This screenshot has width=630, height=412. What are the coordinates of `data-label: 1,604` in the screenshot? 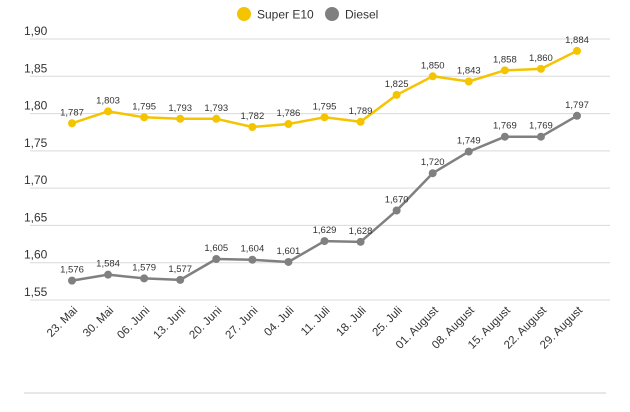 It's located at (252, 249).